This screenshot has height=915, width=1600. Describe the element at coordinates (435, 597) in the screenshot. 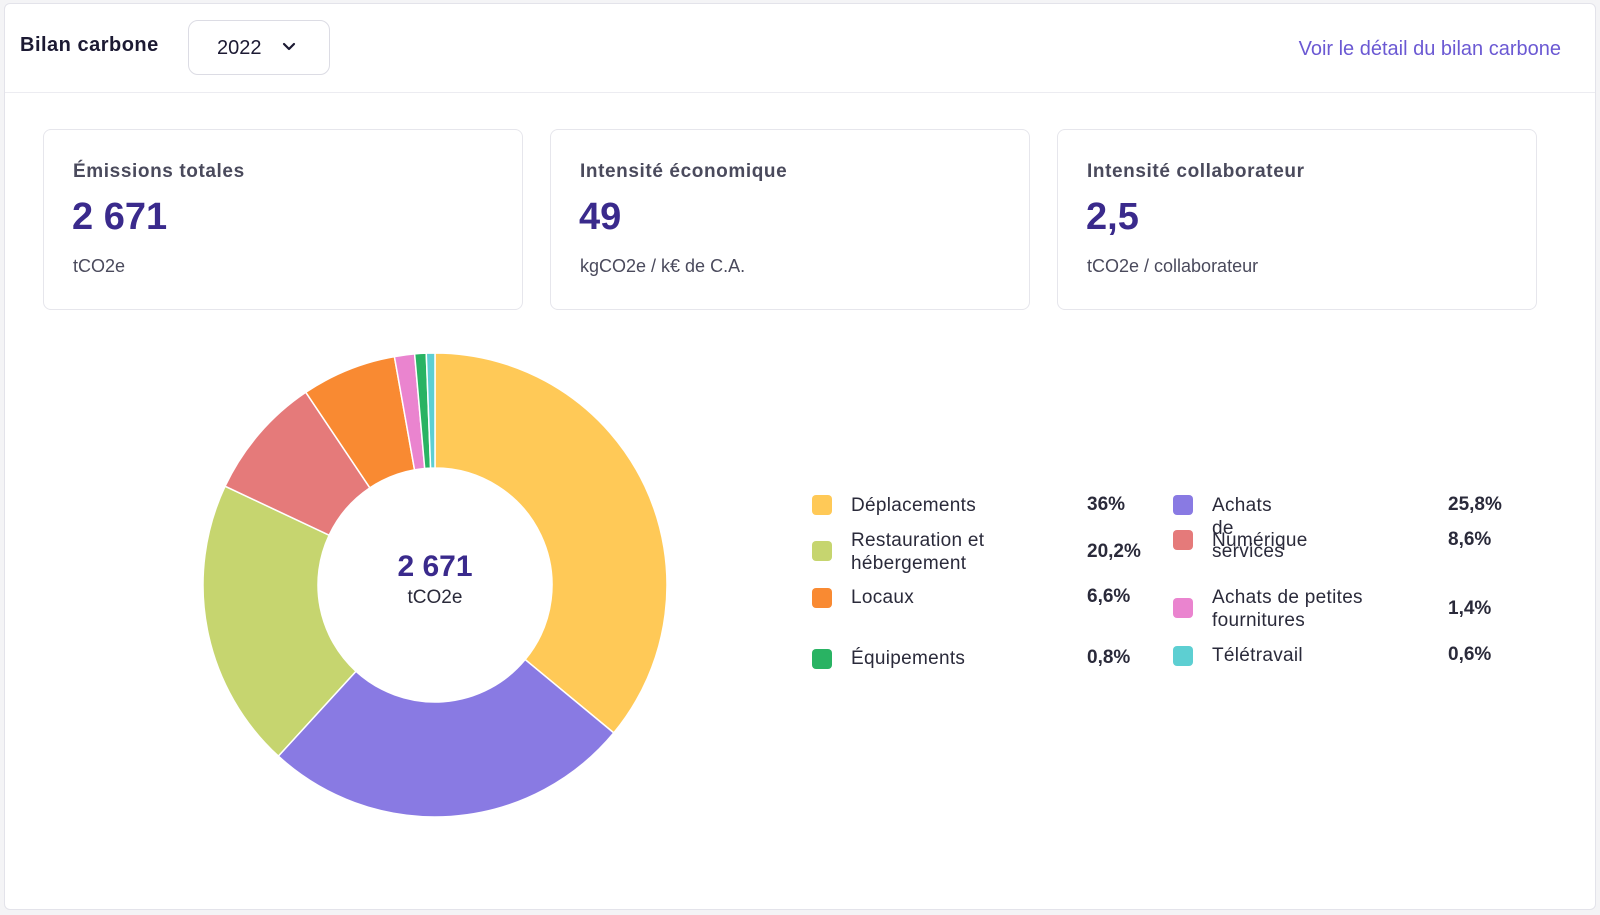

I see `donut-center-unit: tCO2e` at that location.